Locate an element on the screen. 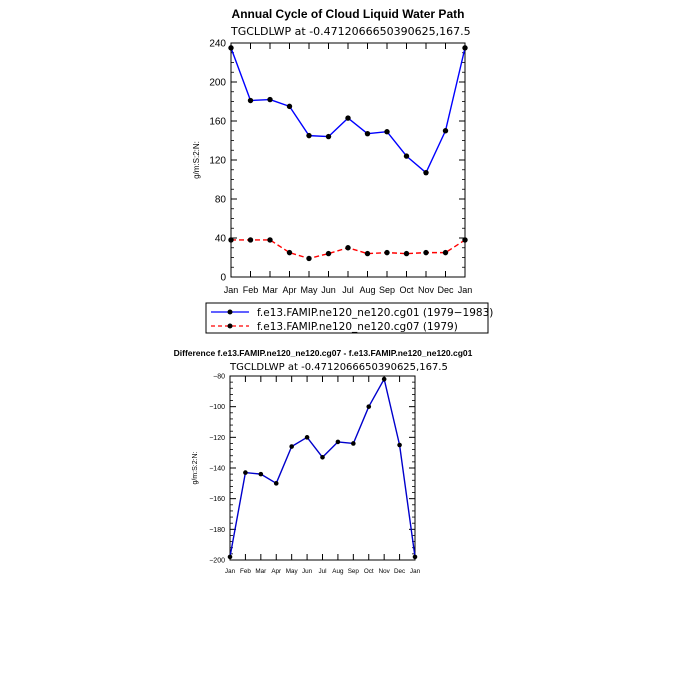 Image resolution: width=675 pixels, height=675 pixels. chart2-series is located at coordinates (322, 468).